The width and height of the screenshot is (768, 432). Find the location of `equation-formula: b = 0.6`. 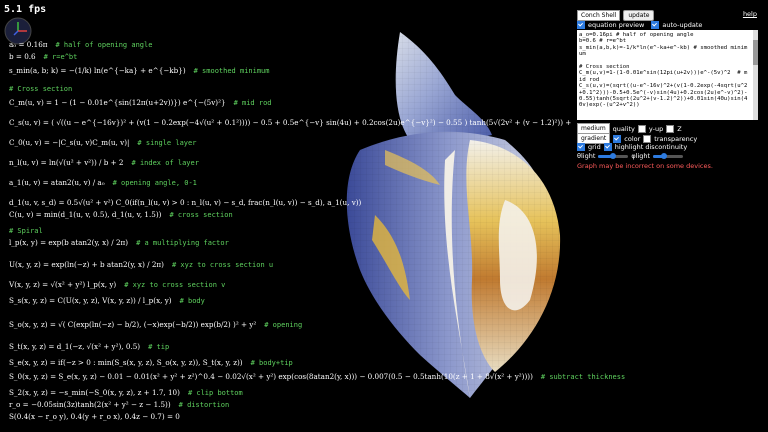

equation-formula: b = 0.6 is located at coordinates (22, 56).